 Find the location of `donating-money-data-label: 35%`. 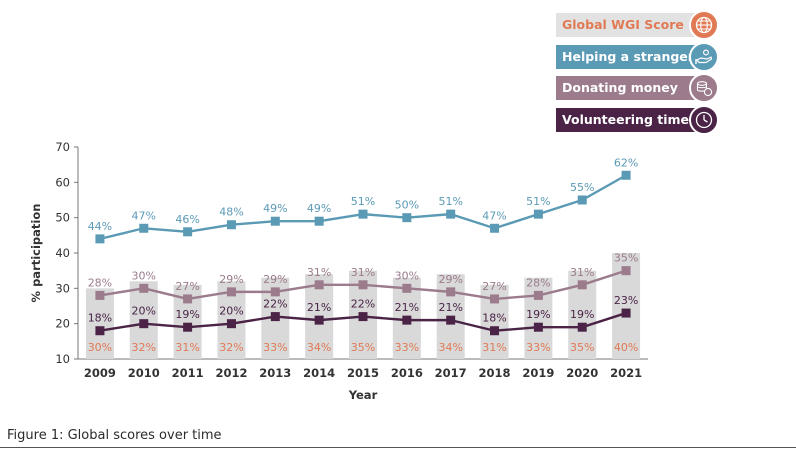

donating-money-data-label: 35% is located at coordinates (626, 258).